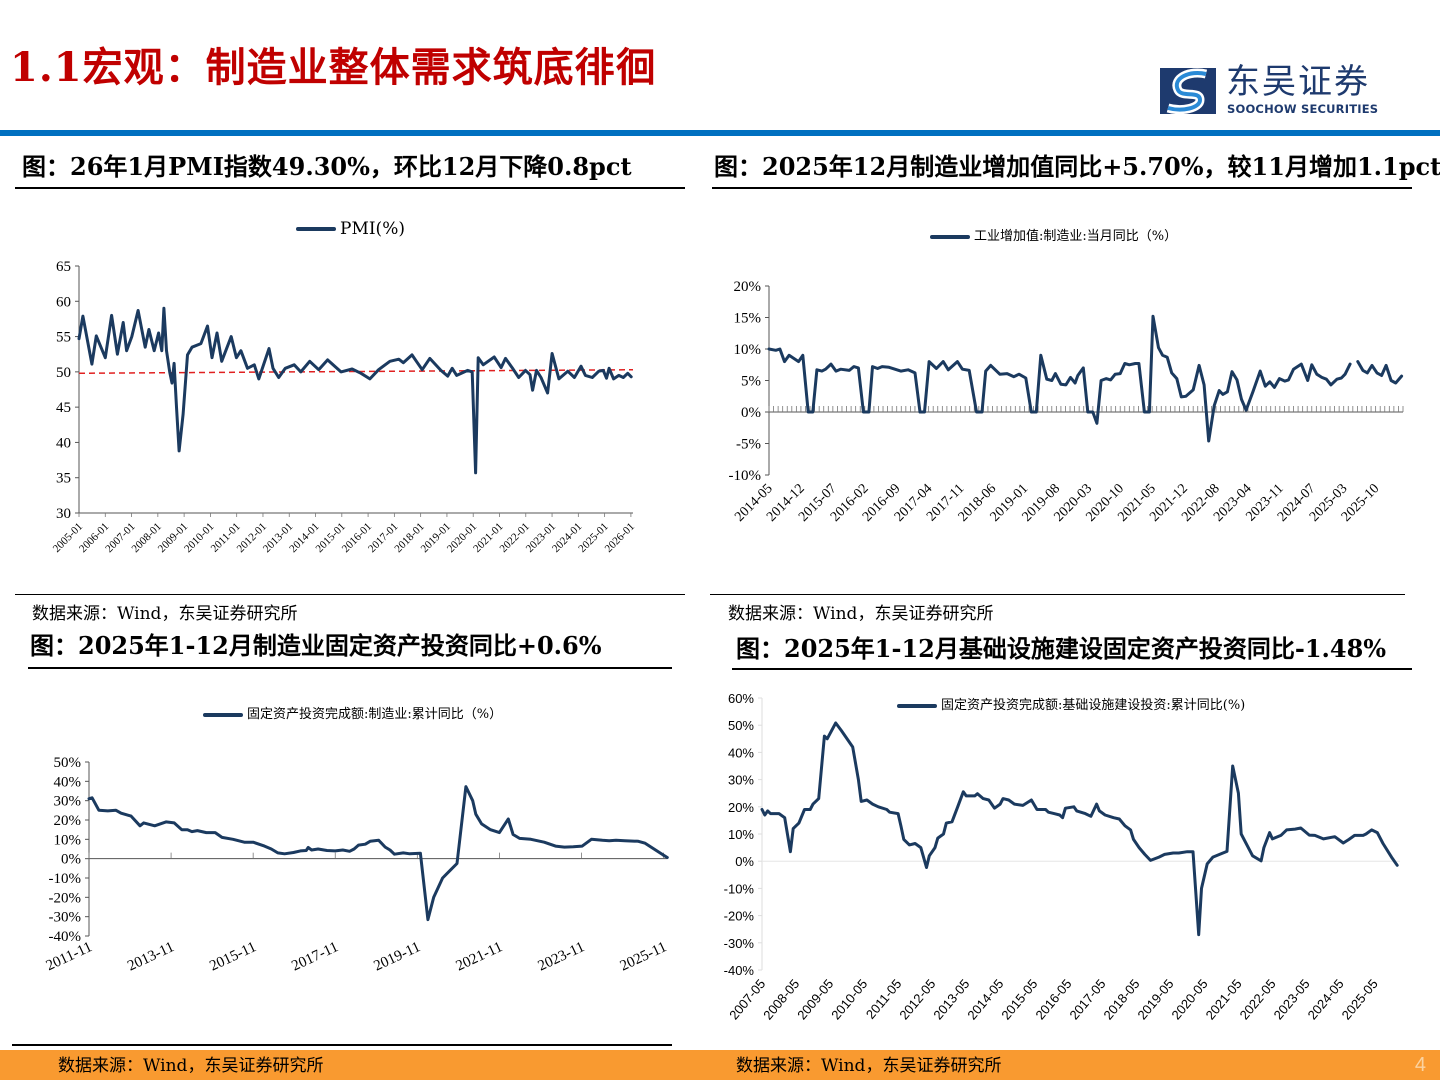  I want to click on x-tick-label: 2012-01, so click(252, 538).